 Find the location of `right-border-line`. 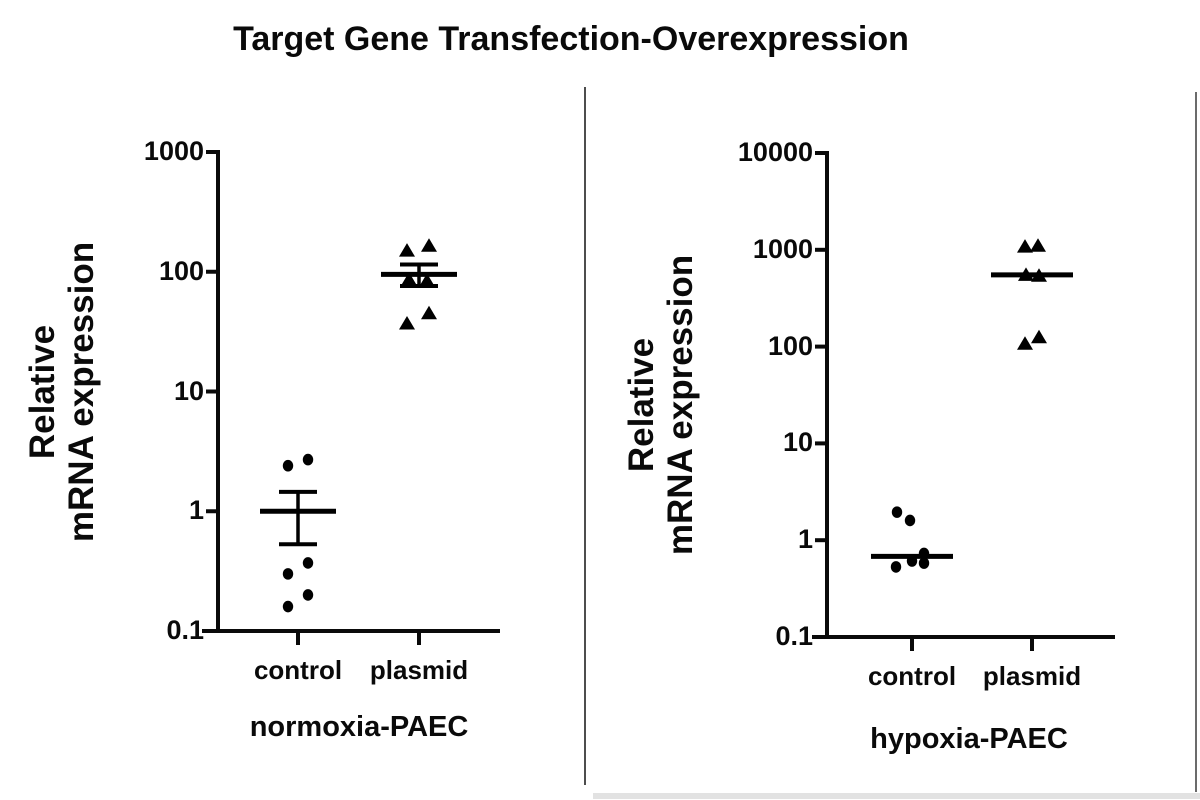

right-border-line is located at coordinates (1196, 442).